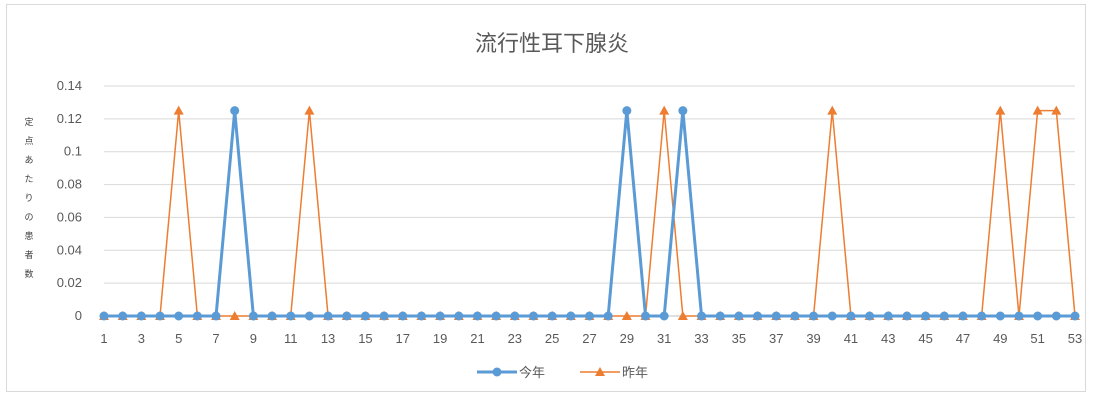 This screenshot has height=398, width=1093. What do you see at coordinates (552, 44) in the screenshot?
I see `chart-title: 流行性耳下腺炎` at bounding box center [552, 44].